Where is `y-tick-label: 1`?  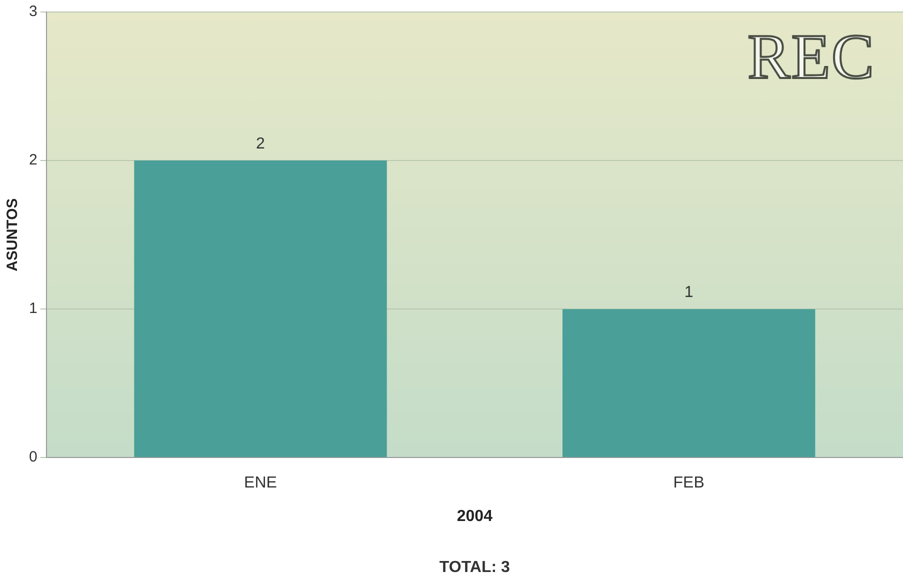
y-tick-label: 1 is located at coordinates (33, 309).